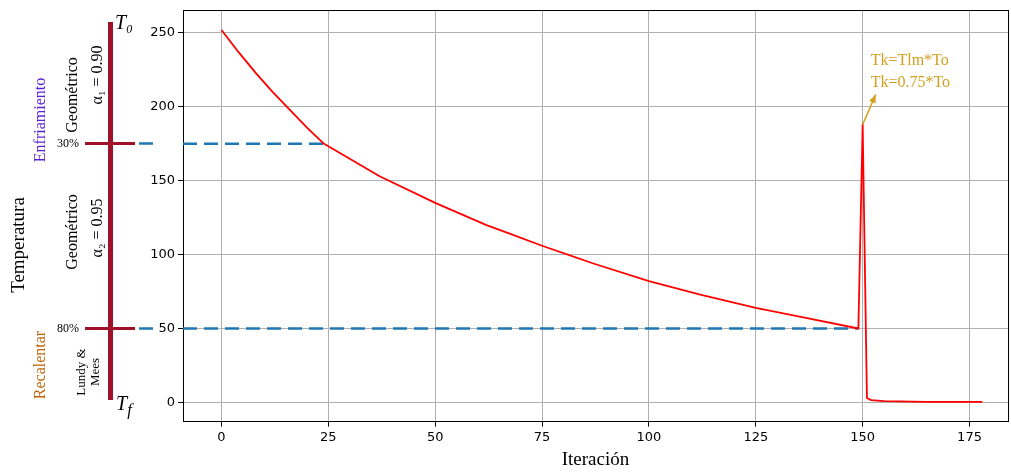 This screenshot has height=475, width=1011. What do you see at coordinates (18, 245) in the screenshot?
I see `text: Temperatura` at bounding box center [18, 245].